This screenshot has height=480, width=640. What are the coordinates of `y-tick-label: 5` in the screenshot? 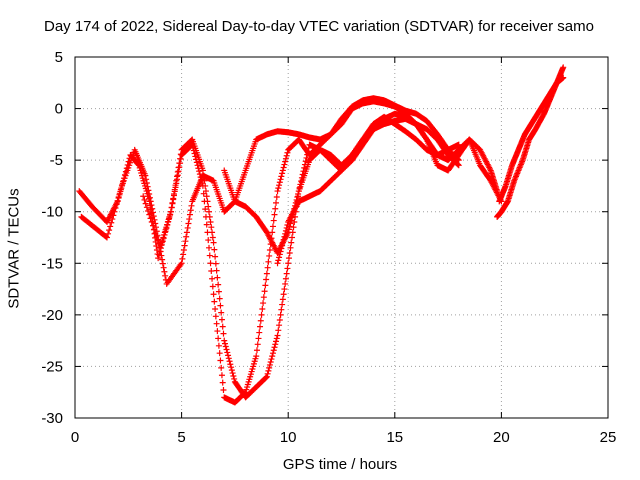 It's located at (59, 57).